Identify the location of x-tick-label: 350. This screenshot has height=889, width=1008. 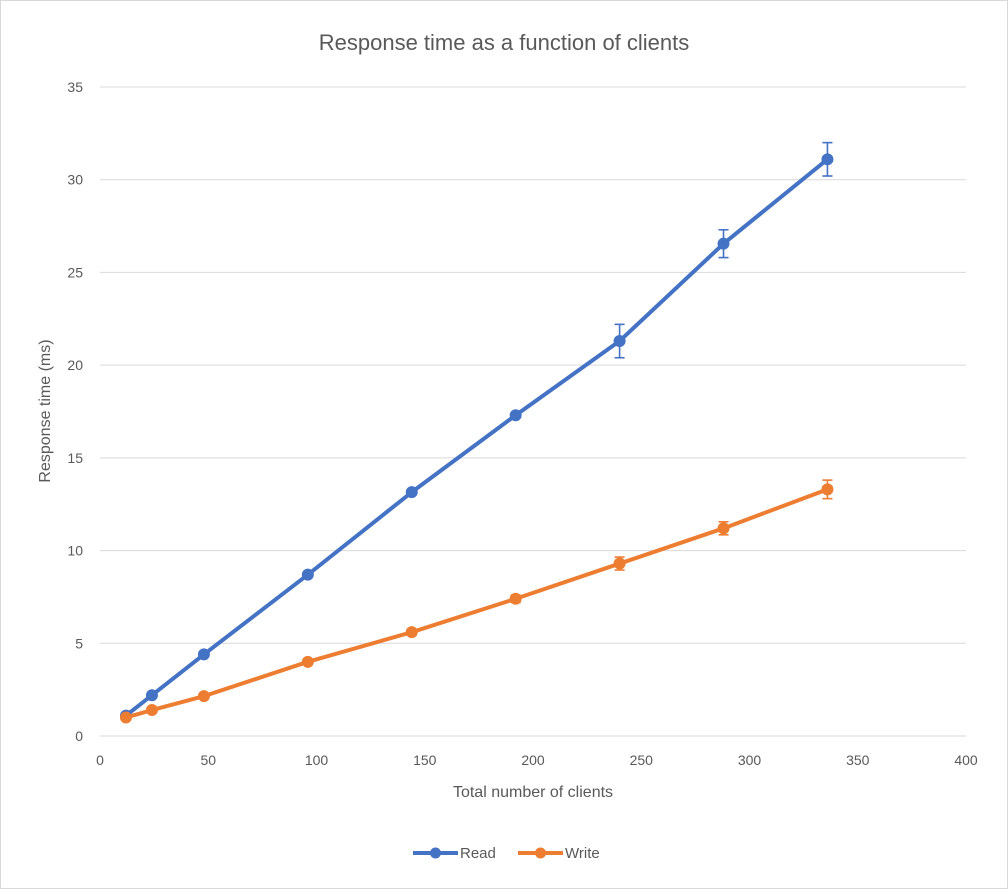
(858, 760).